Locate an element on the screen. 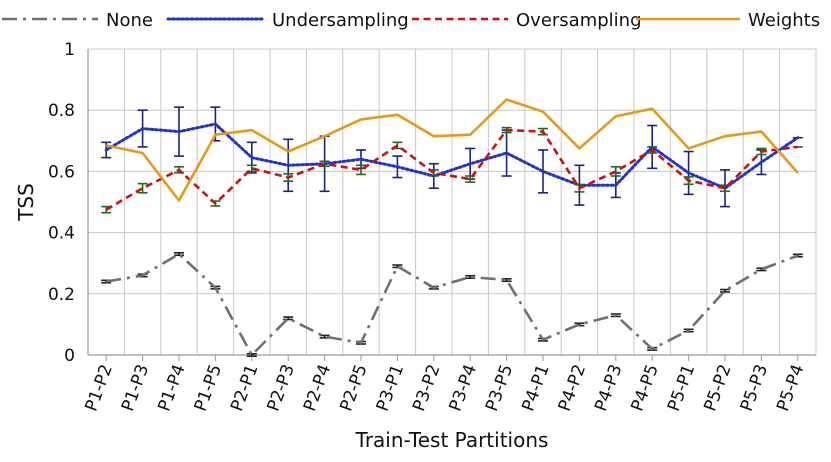 The width and height of the screenshot is (831, 462). y-tick-label: 1 is located at coordinates (69, 50).